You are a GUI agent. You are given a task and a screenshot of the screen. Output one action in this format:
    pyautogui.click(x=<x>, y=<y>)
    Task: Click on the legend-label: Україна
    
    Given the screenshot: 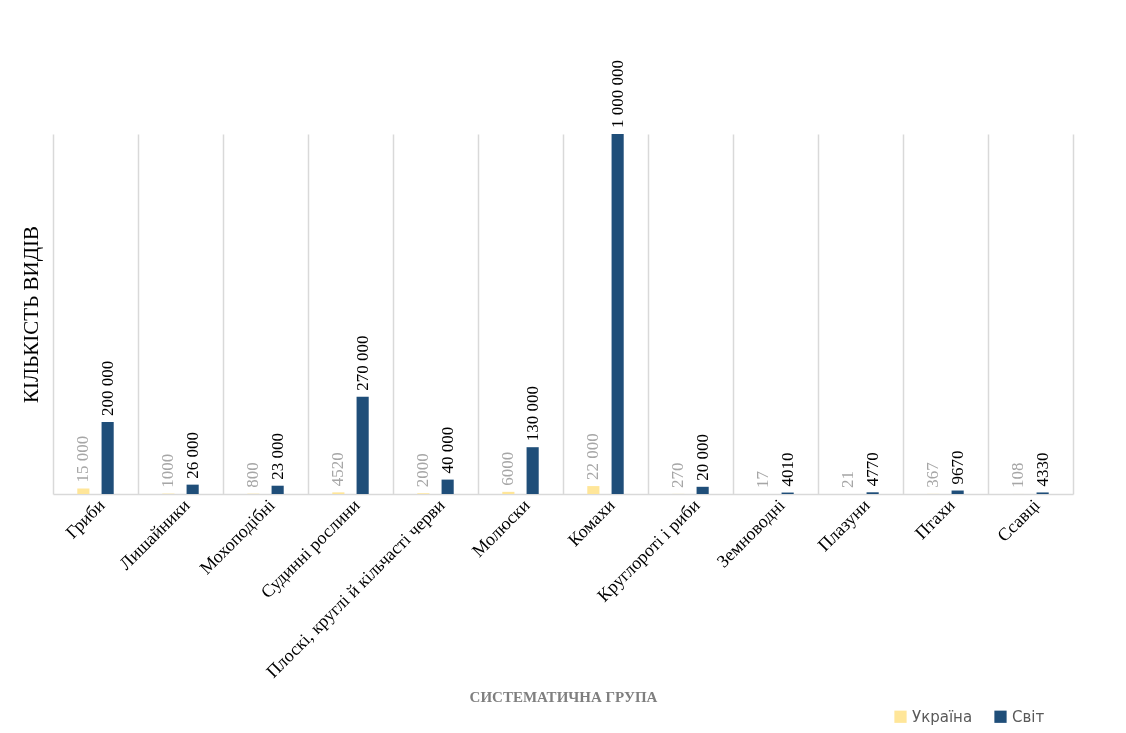 What is the action you would take?
    pyautogui.click(x=942, y=716)
    